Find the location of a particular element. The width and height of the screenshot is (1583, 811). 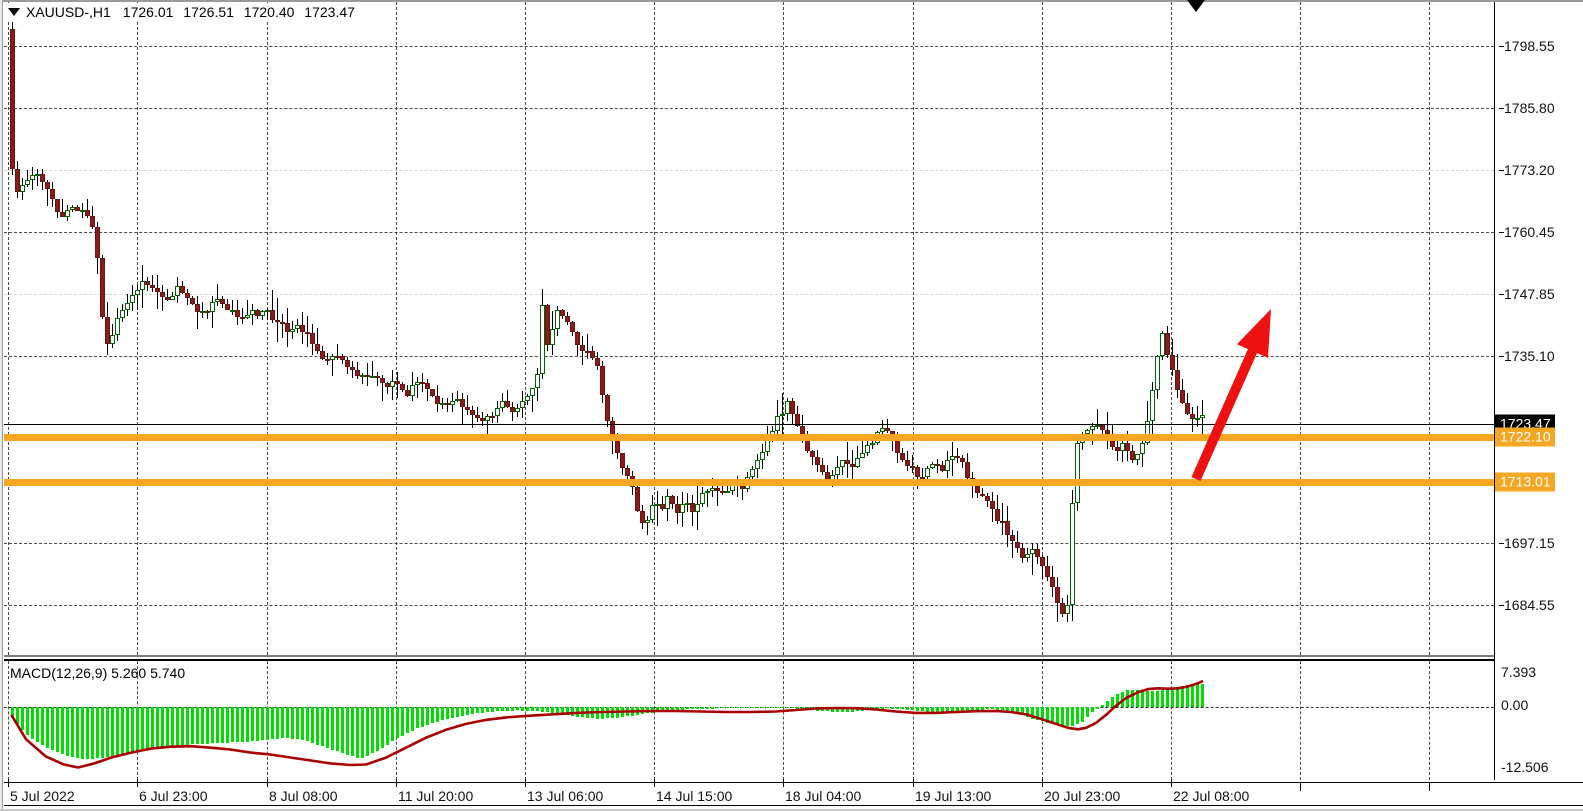

price-level-line-resistance is located at coordinates (749, 437).